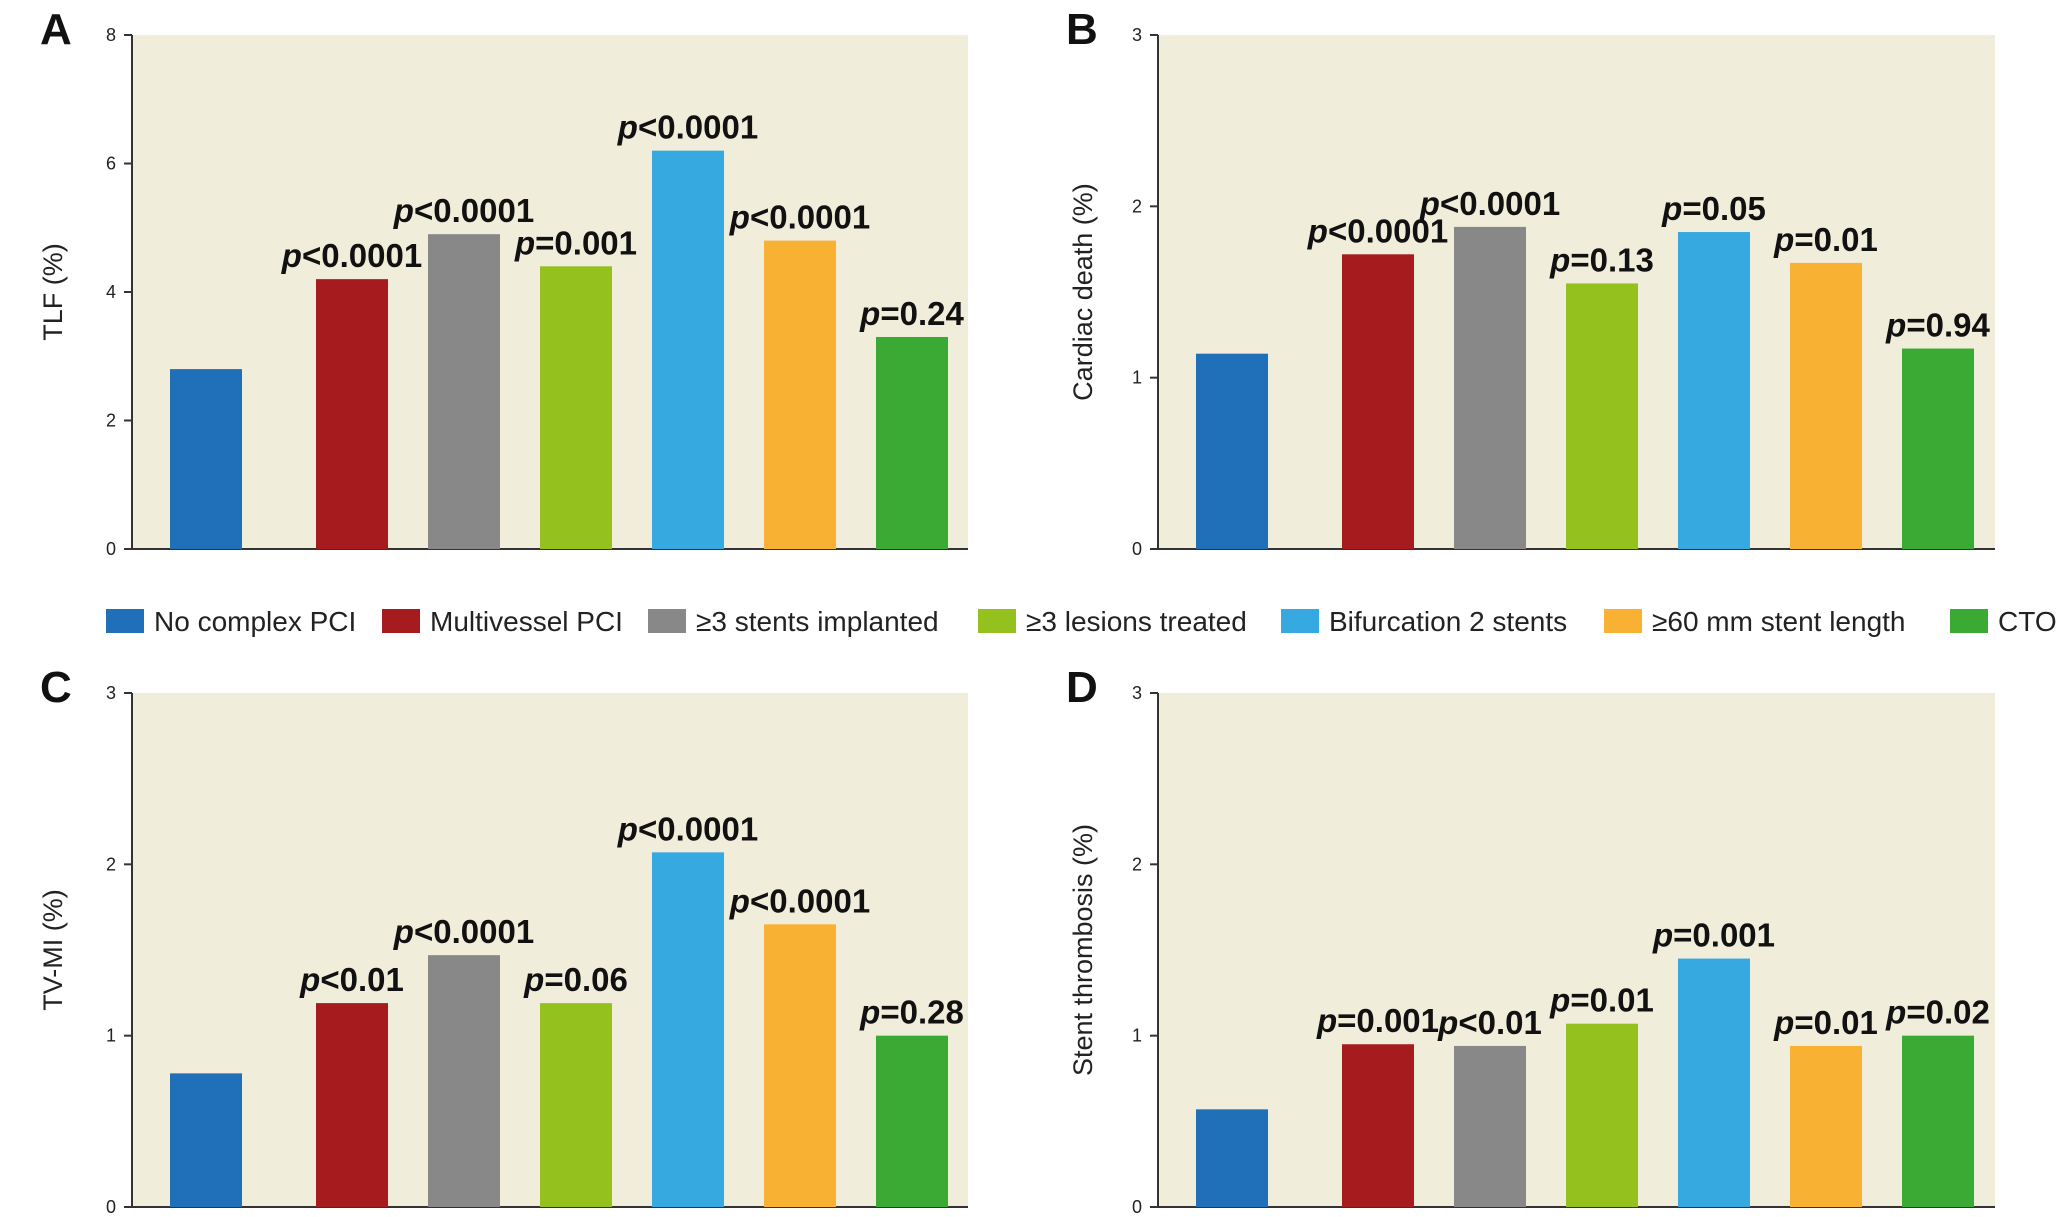  What do you see at coordinates (1937, 325) in the screenshot?
I see `p-value-label: p=0.94` at bounding box center [1937, 325].